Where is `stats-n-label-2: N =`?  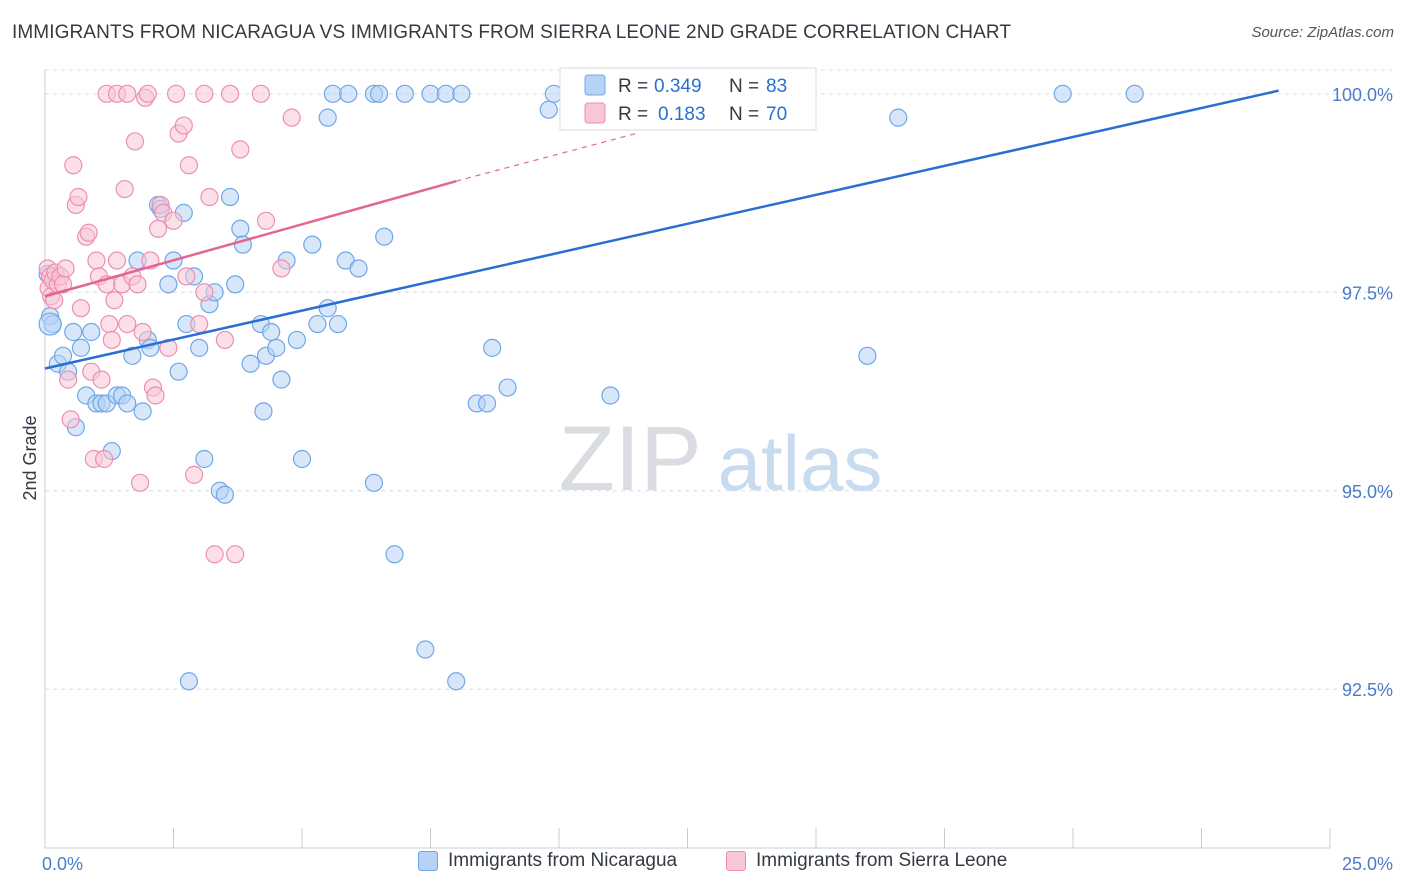
stats-n-label-2: N = is located at coordinates (744, 114).